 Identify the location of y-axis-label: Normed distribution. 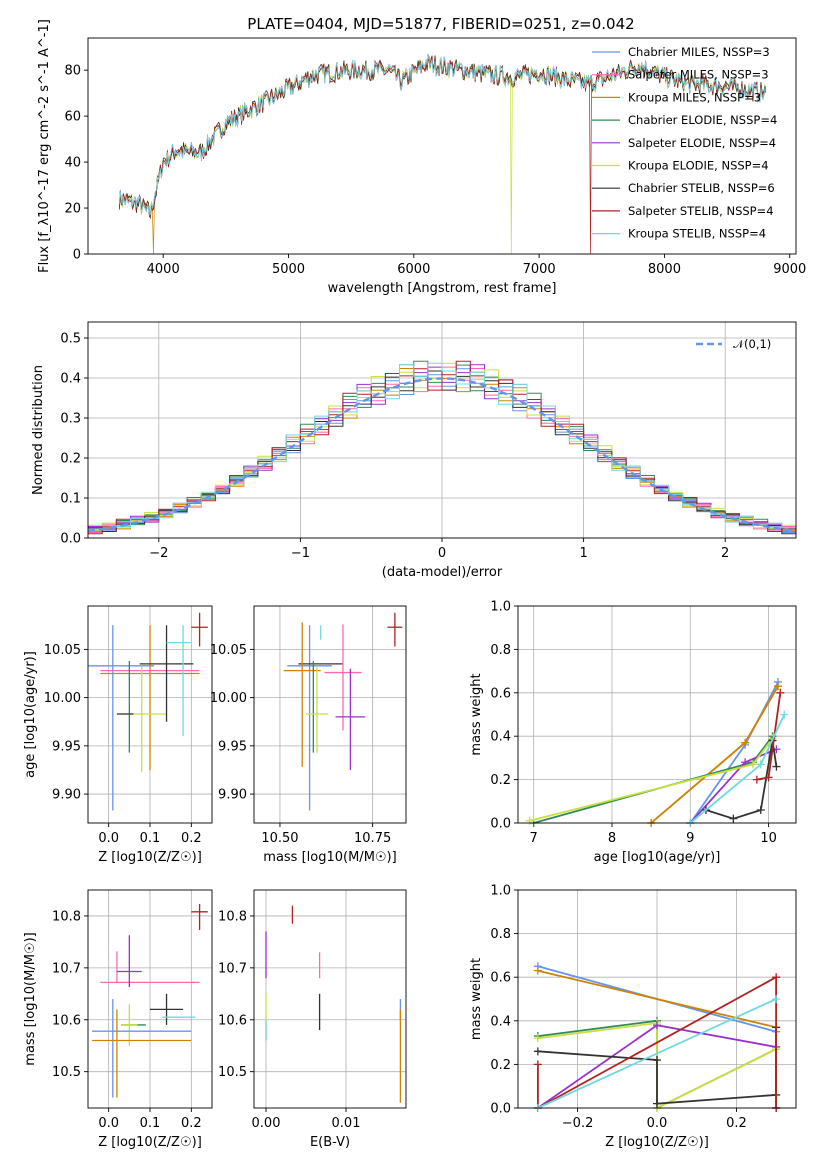
(38, 430).